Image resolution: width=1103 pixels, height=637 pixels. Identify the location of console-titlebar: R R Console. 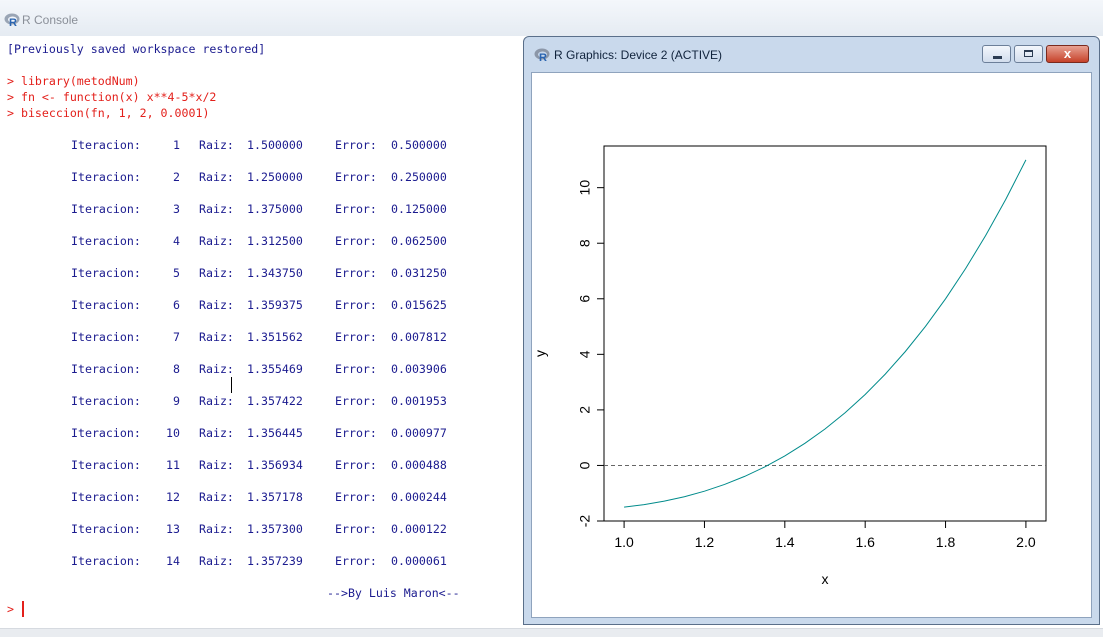
(551, 18).